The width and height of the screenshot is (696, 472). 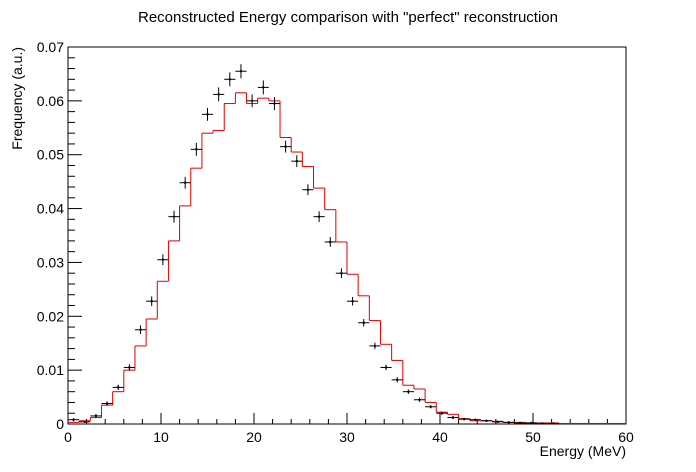 What do you see at coordinates (626, 437) in the screenshot?
I see `x-tick-label: 60` at bounding box center [626, 437].